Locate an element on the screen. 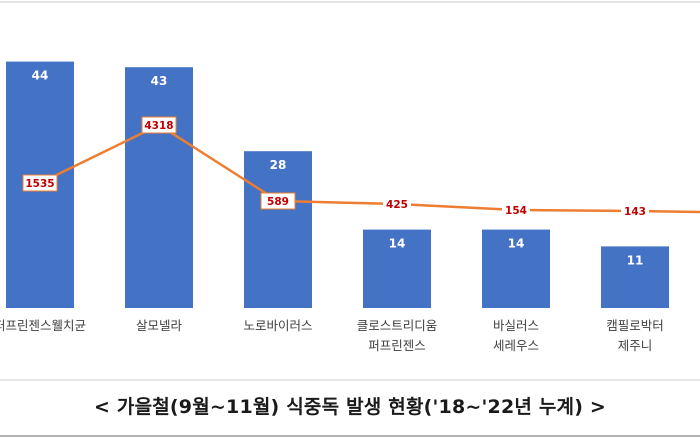 The width and height of the screenshot is (700, 440). category-label: 노로바이러스 is located at coordinates (277, 325).